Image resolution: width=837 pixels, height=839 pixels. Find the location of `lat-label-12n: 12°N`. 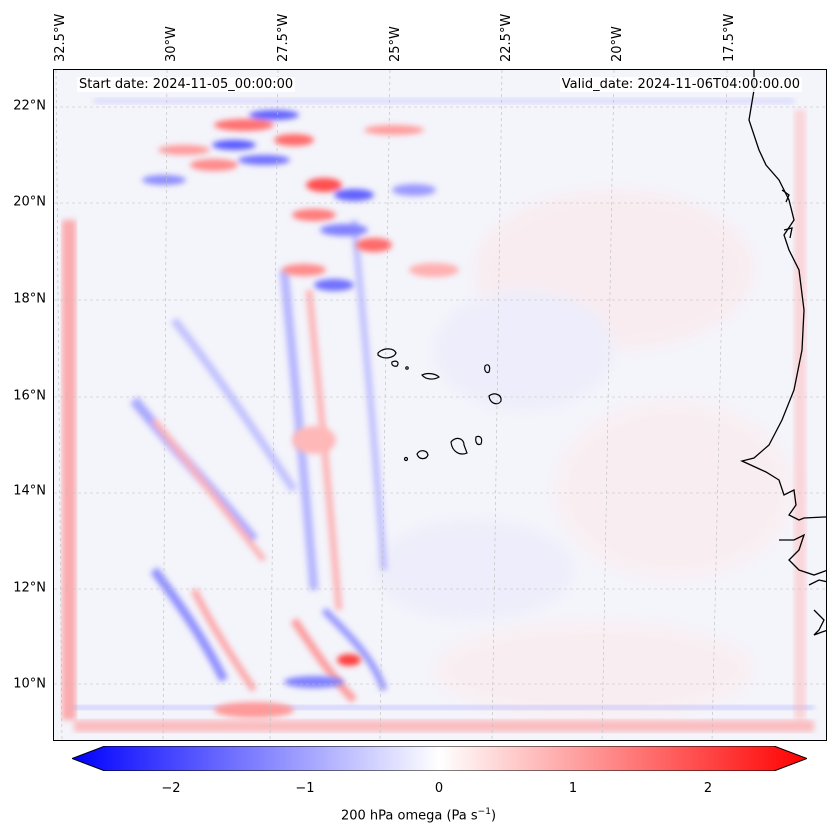

lat-label-12n: 12°N is located at coordinates (29, 588).